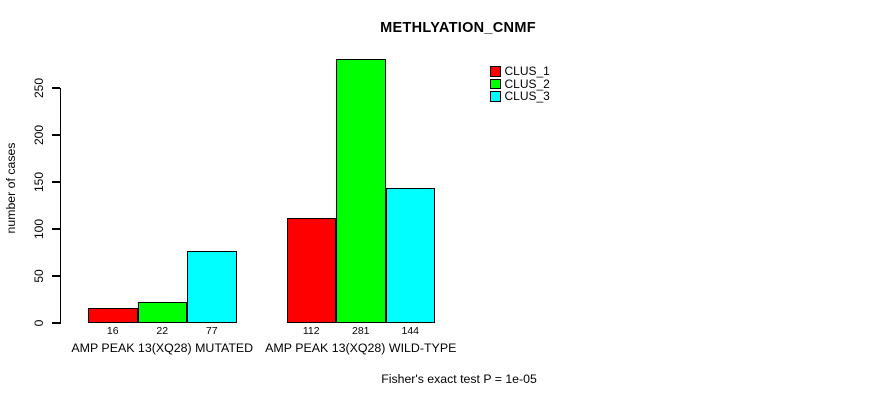 The width and height of the screenshot is (890, 400). What do you see at coordinates (38, 323) in the screenshot?
I see `y-axis-tick-label: 0` at bounding box center [38, 323].